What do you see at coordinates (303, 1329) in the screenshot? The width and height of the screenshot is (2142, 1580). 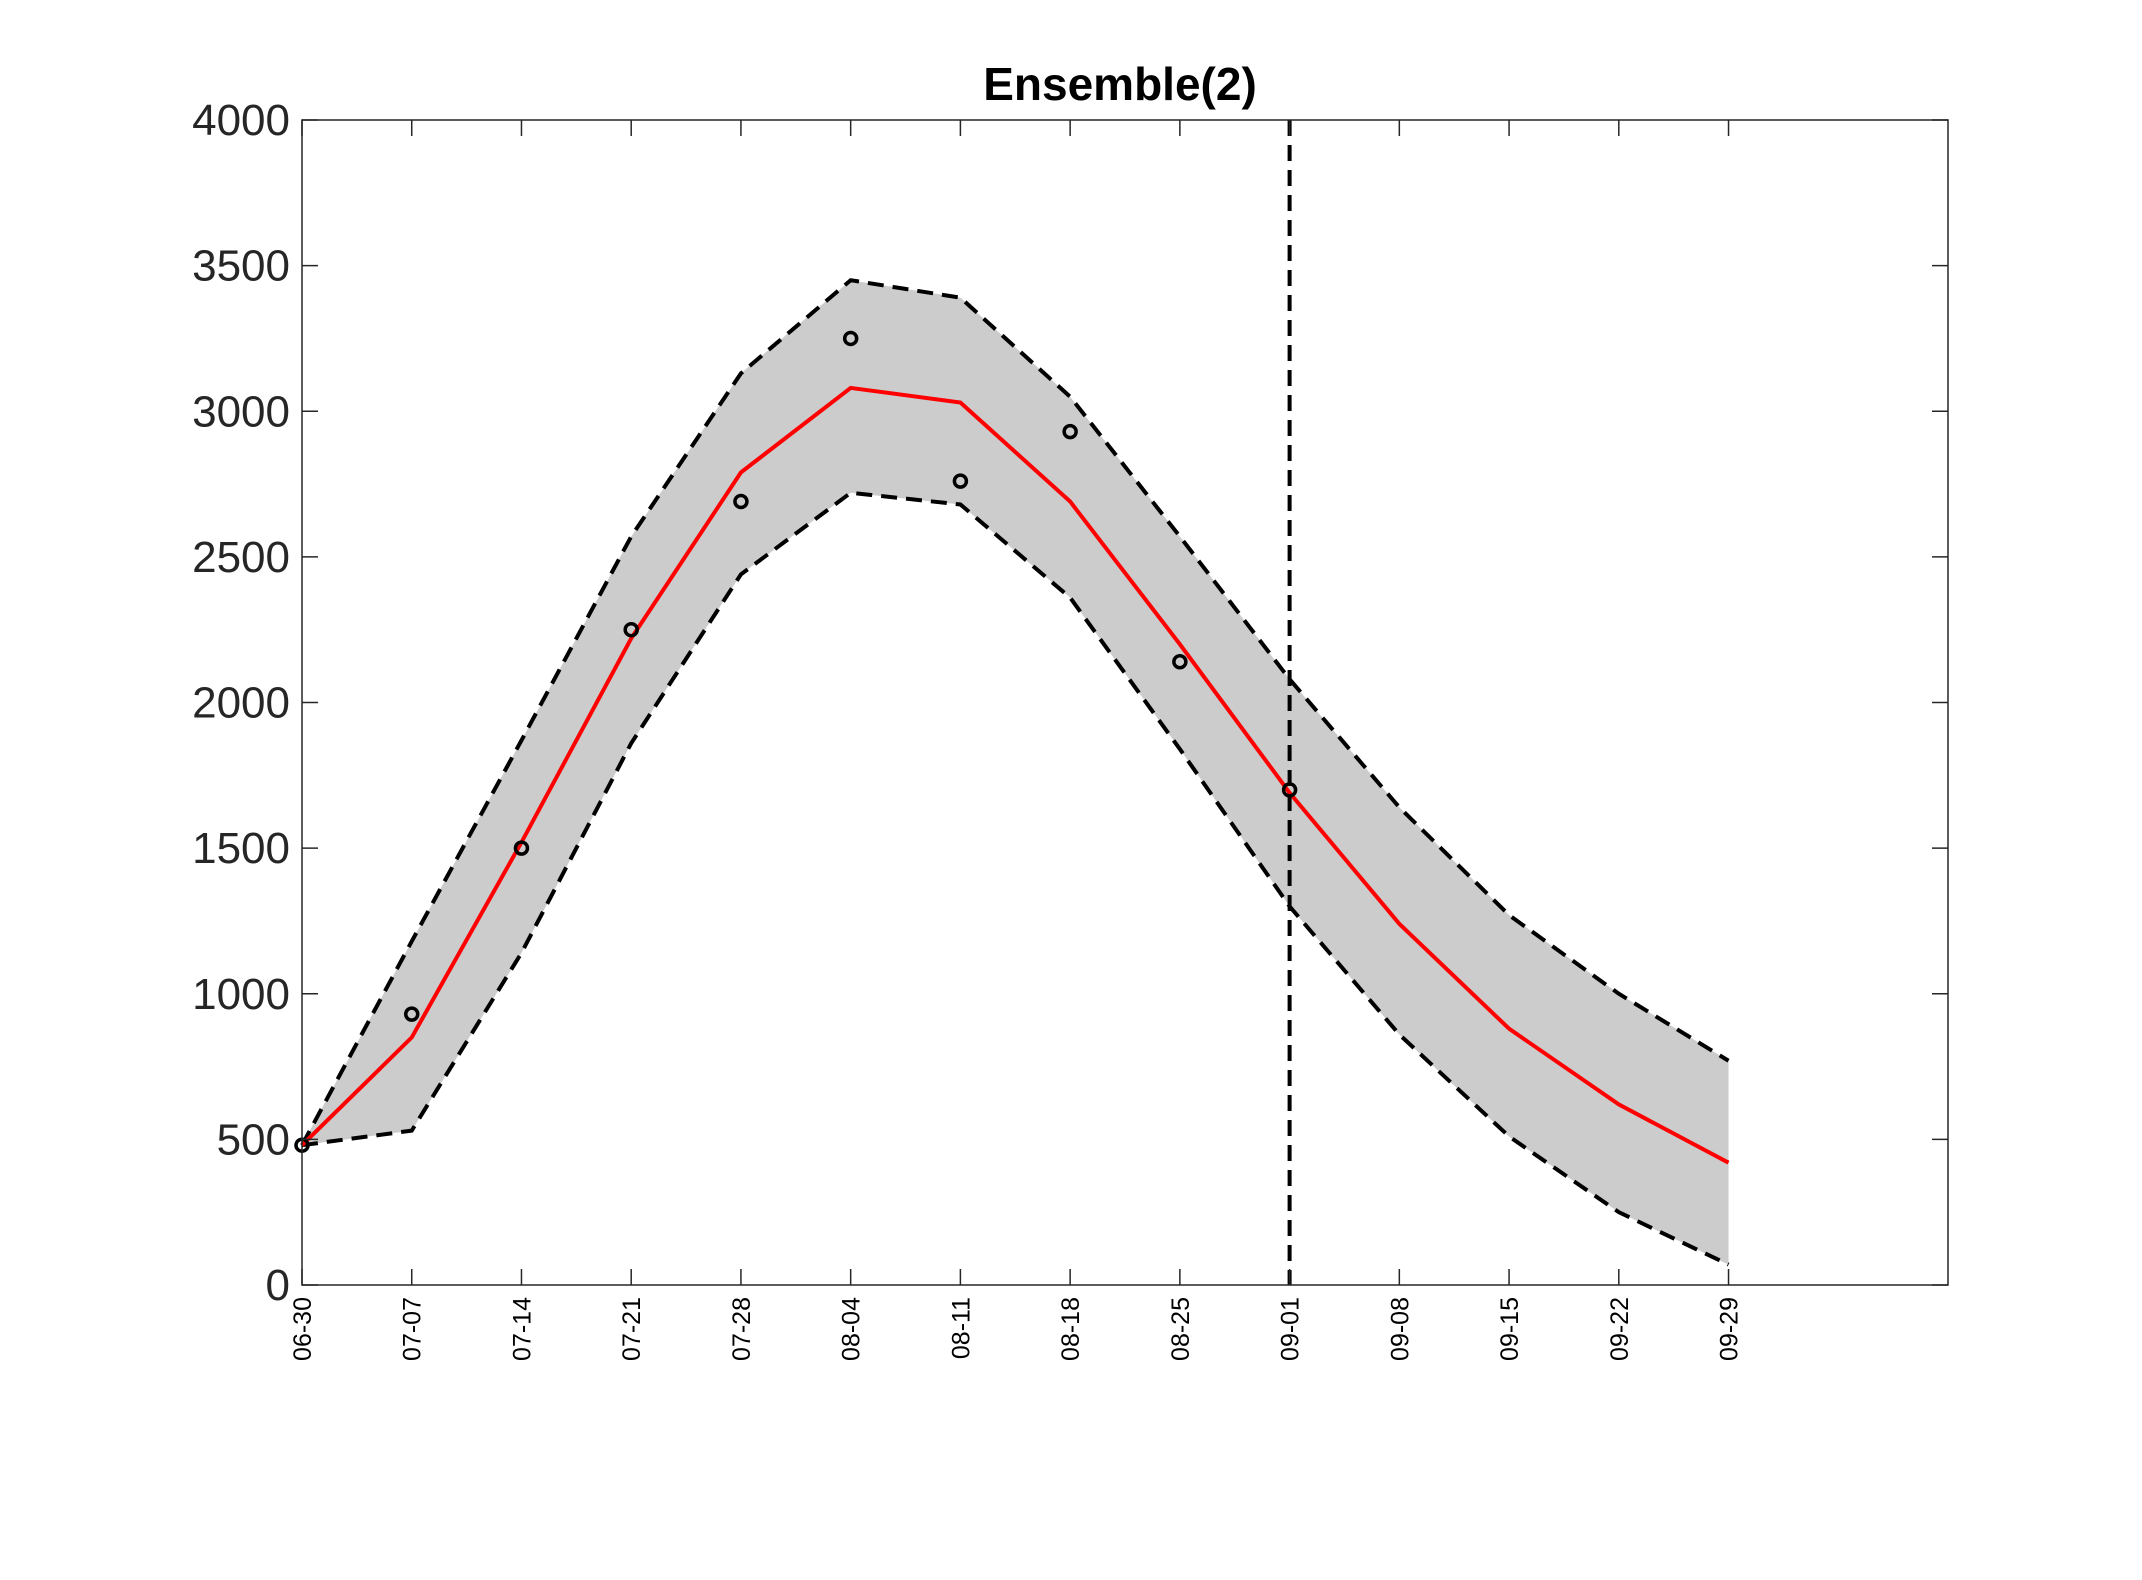 I see `x-tick-label: 06-30` at bounding box center [303, 1329].